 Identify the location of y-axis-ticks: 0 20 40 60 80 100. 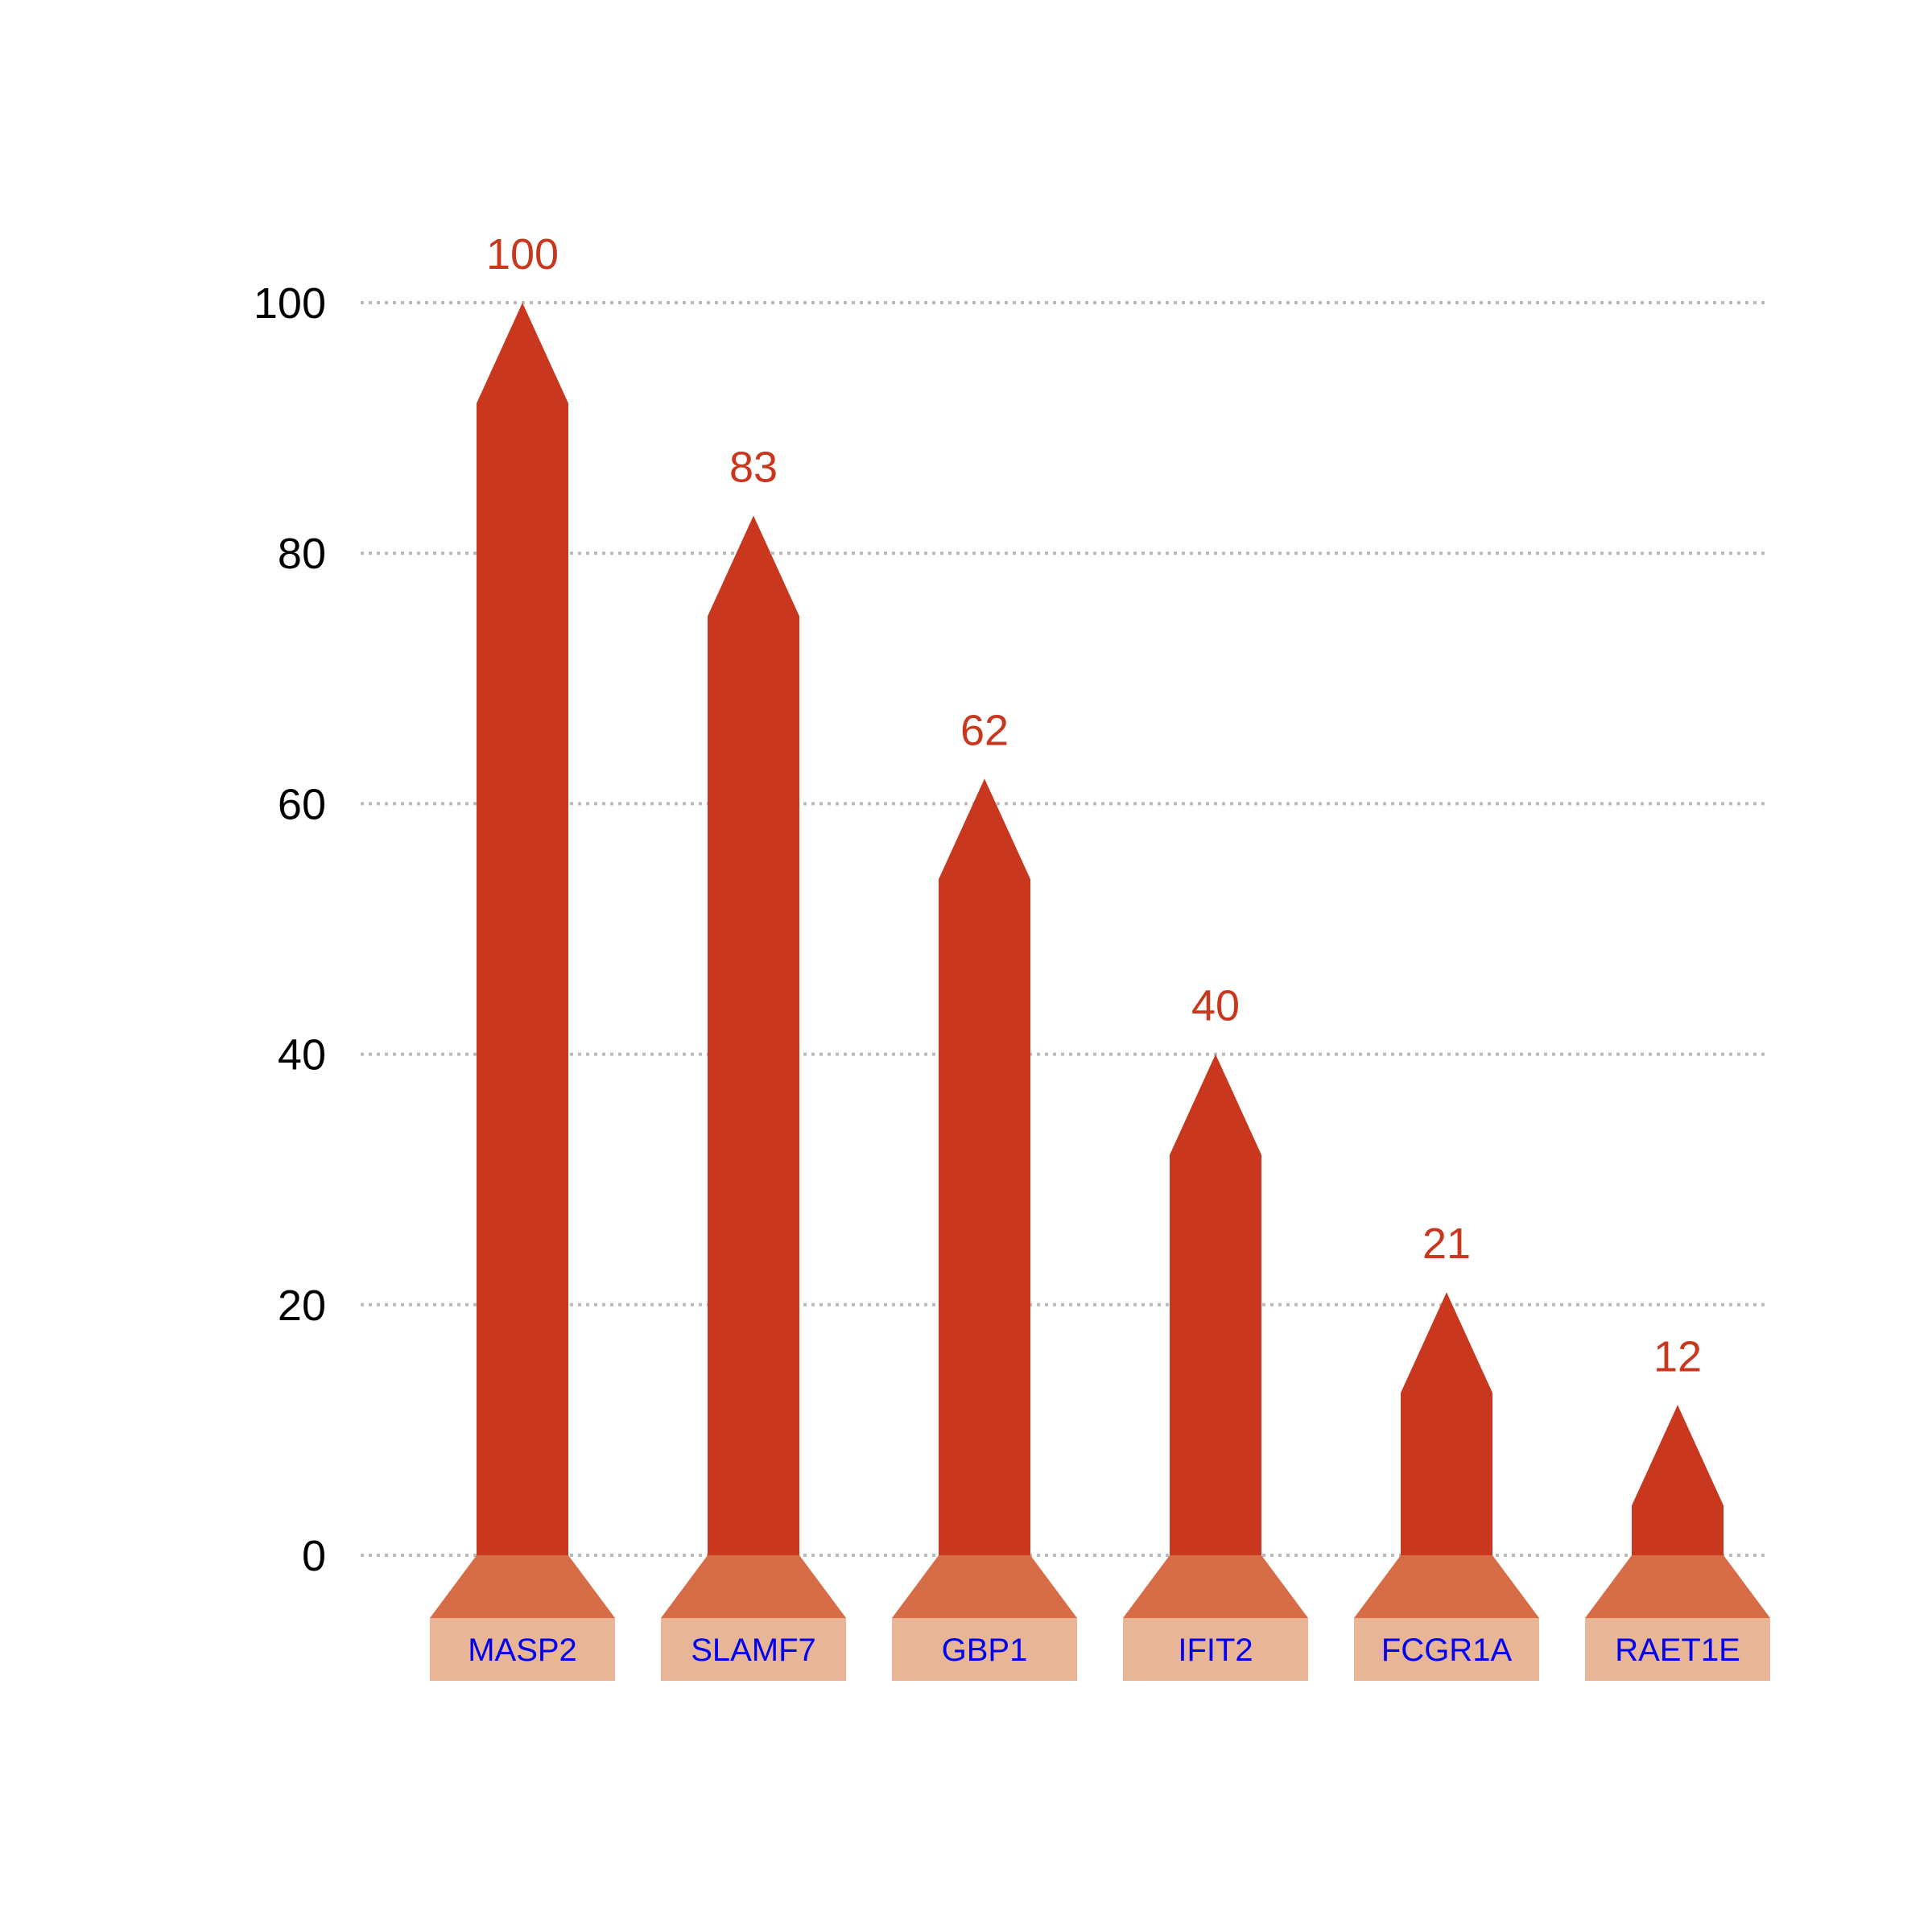
(290, 929).